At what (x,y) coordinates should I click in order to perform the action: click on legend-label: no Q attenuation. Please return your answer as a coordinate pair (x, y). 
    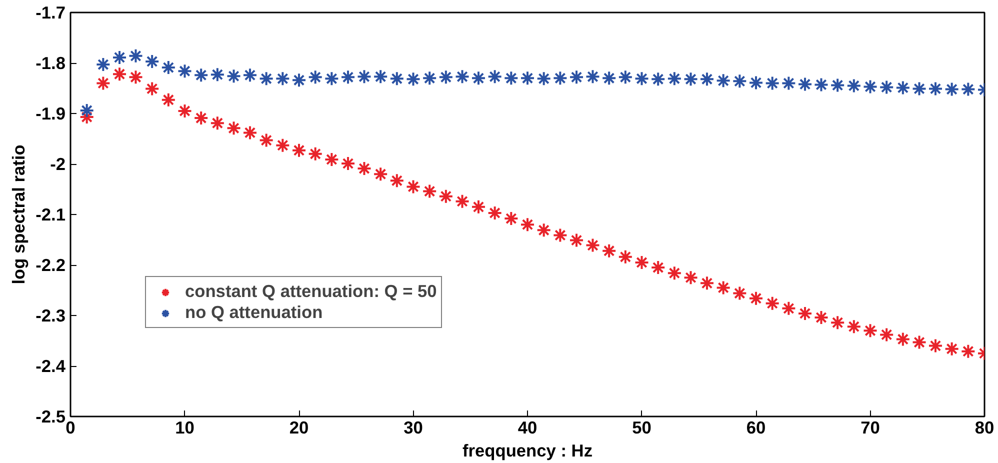
    Looking at the image, I should click on (254, 312).